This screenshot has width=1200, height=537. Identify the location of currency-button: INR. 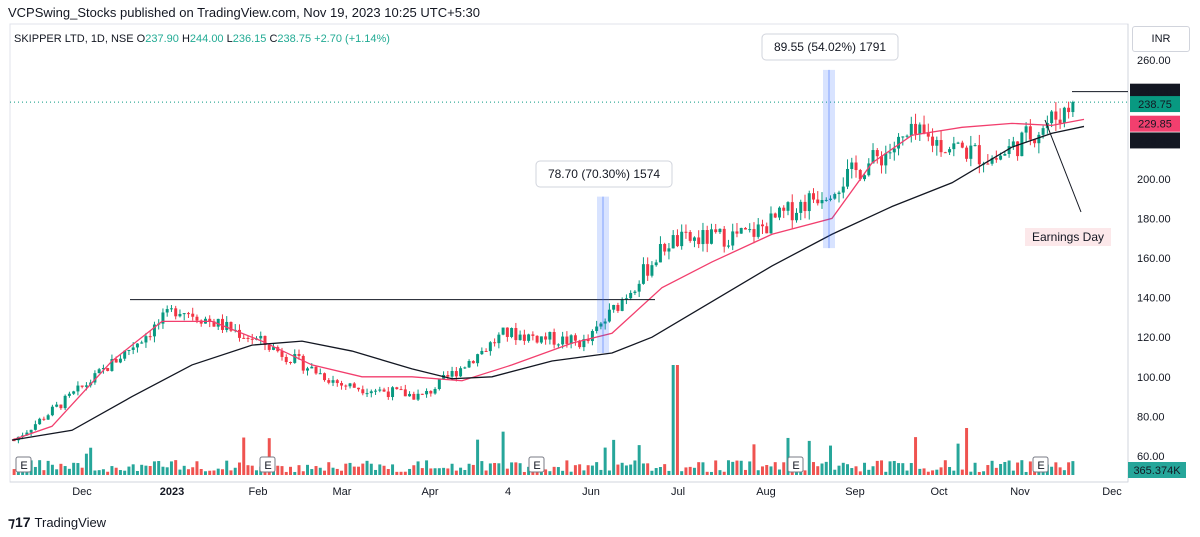
(1161, 39).